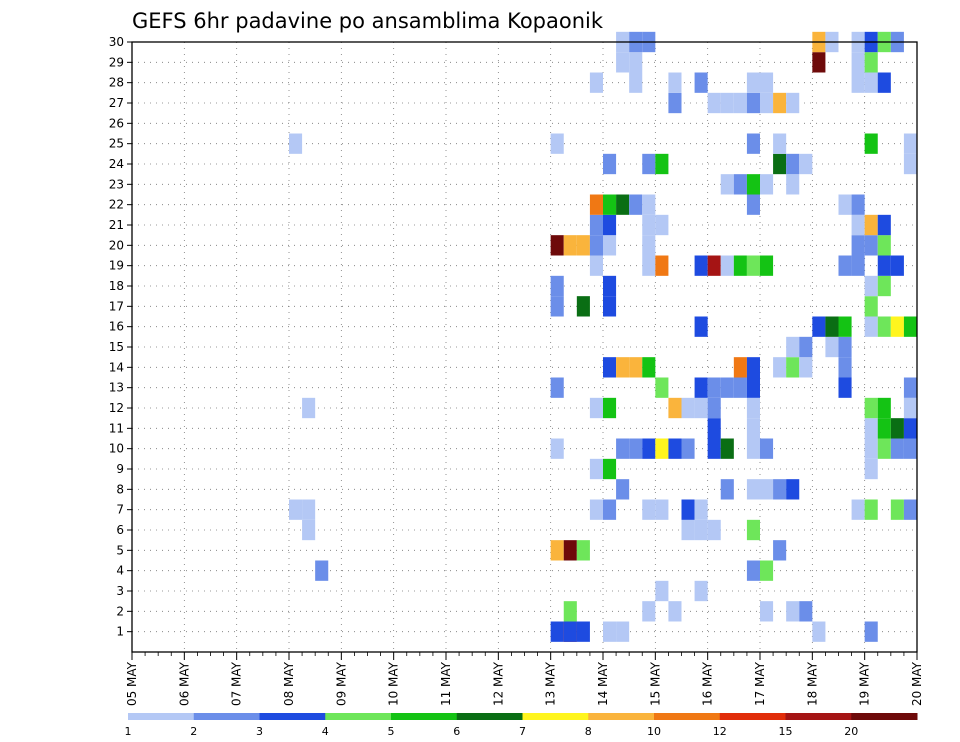  Describe the element at coordinates (116, 144) in the screenshot. I see `y-tick-label: 25` at that location.